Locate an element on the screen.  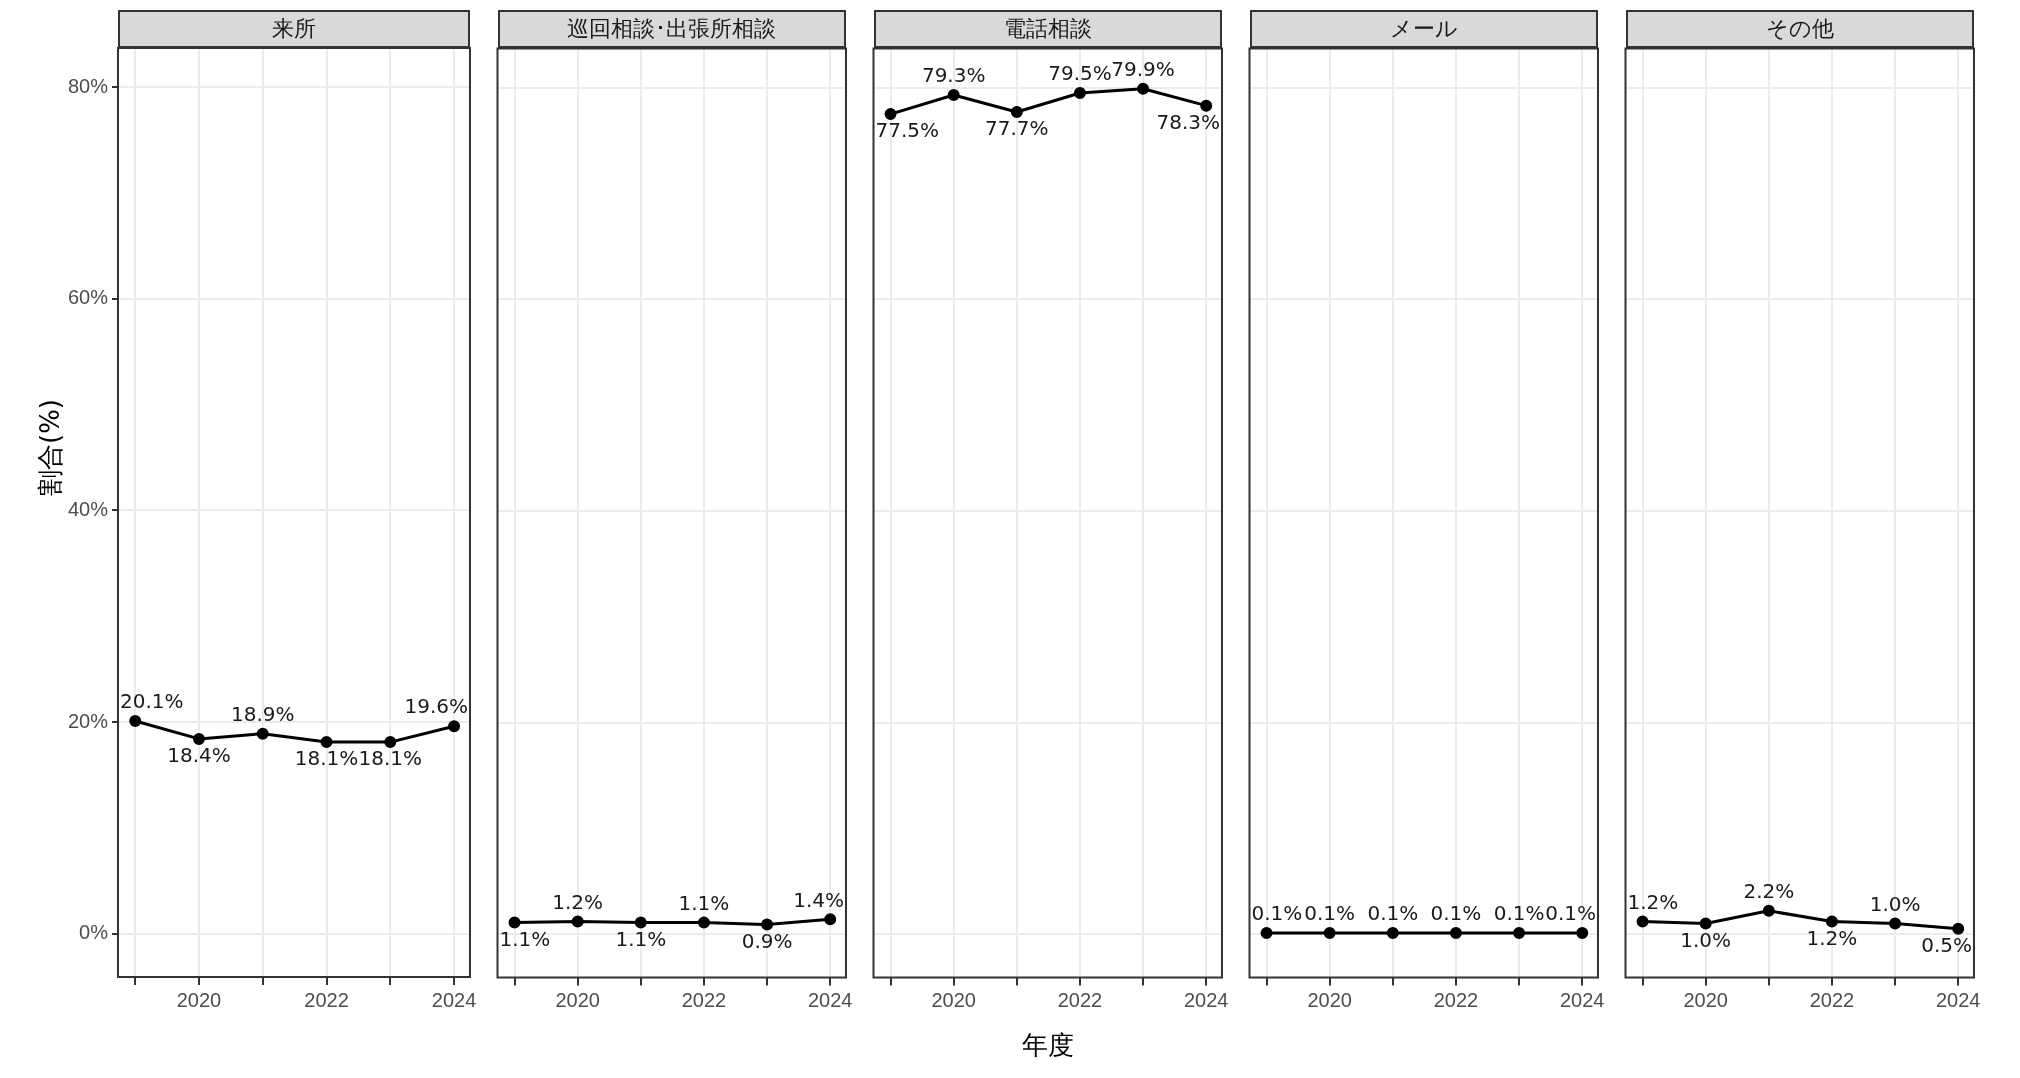
chart-title: その他 is located at coordinates (1799, 29).